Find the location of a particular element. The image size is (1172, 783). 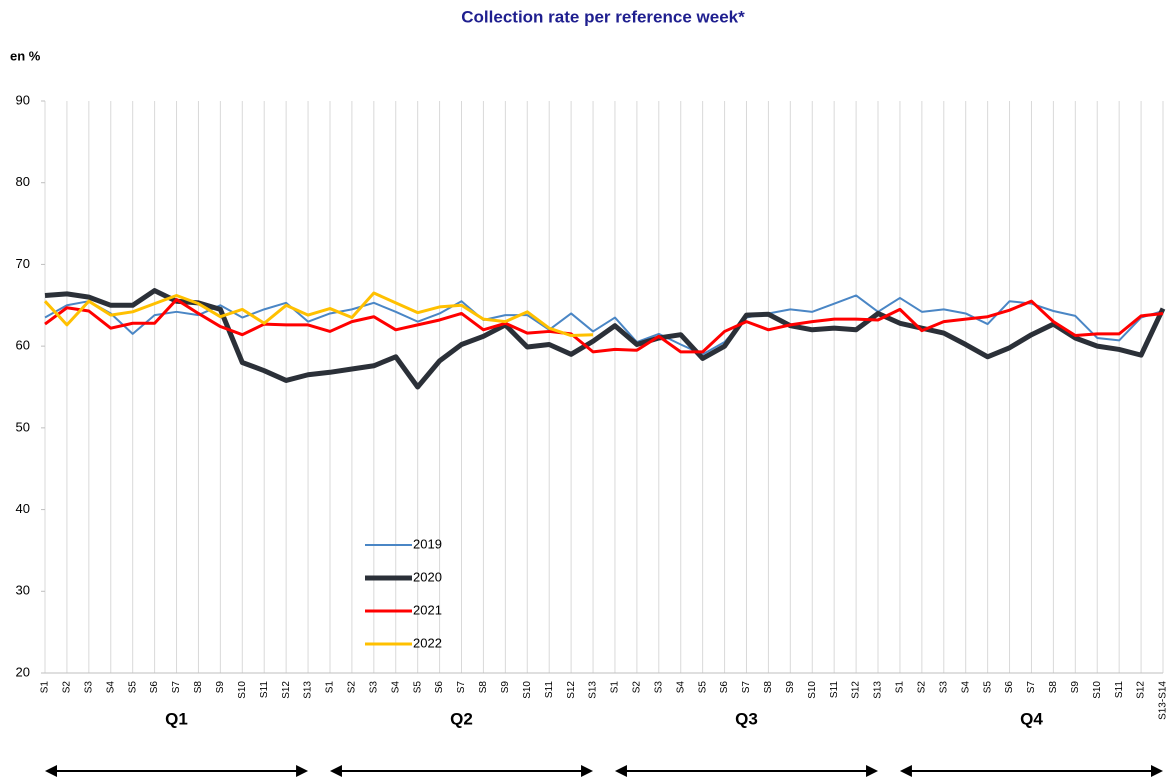

chart-title: Collection rate per reference week* is located at coordinates (603, 16).